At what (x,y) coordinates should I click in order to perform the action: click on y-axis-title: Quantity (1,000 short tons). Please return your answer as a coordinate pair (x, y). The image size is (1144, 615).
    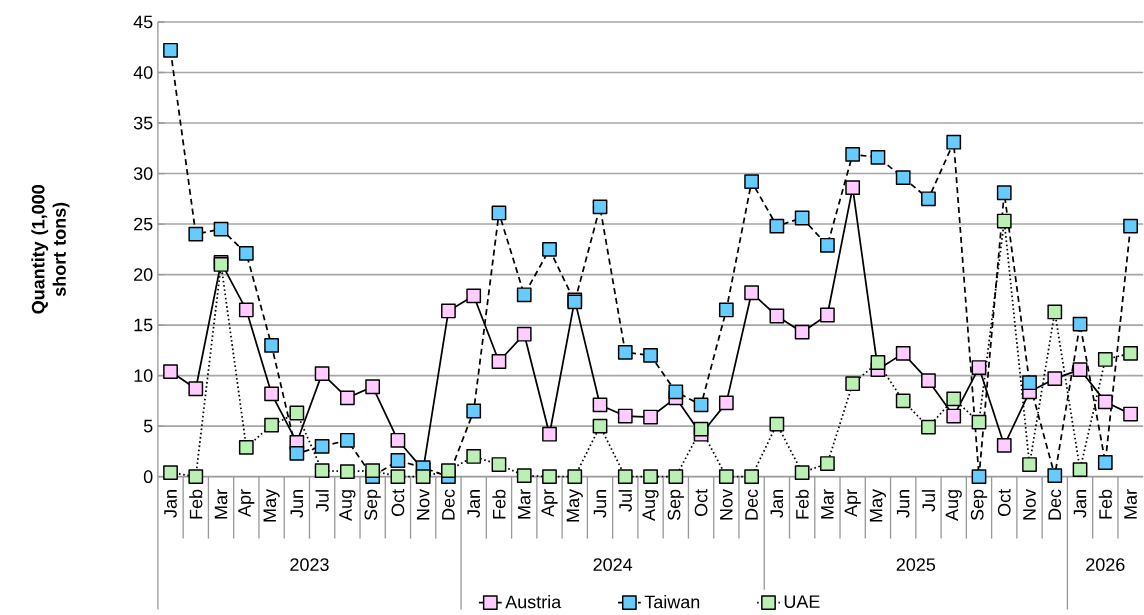
    Looking at the image, I should click on (50, 249).